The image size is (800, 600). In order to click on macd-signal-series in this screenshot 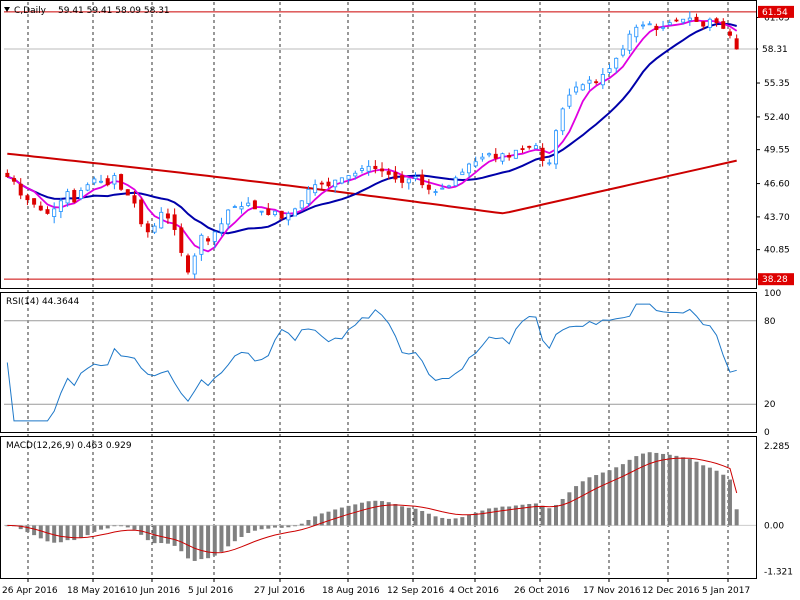, I will do `click(372, 505)`.